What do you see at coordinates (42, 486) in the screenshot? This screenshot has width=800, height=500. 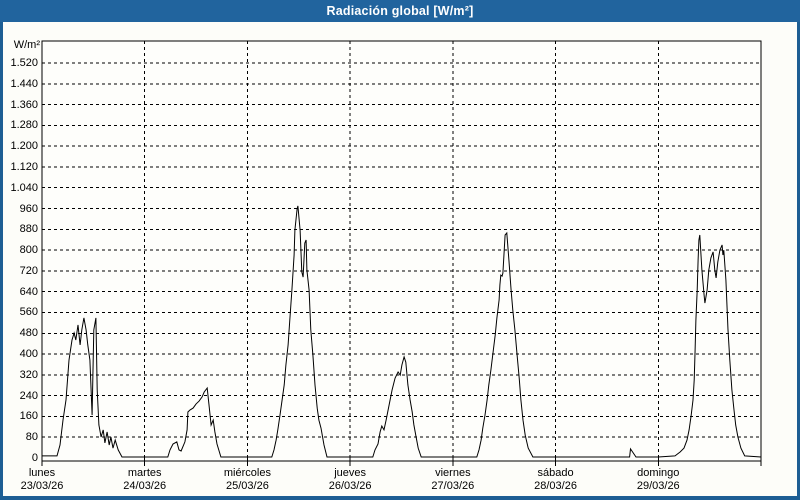 I see `date-label: 23/03/26` at bounding box center [42, 486].